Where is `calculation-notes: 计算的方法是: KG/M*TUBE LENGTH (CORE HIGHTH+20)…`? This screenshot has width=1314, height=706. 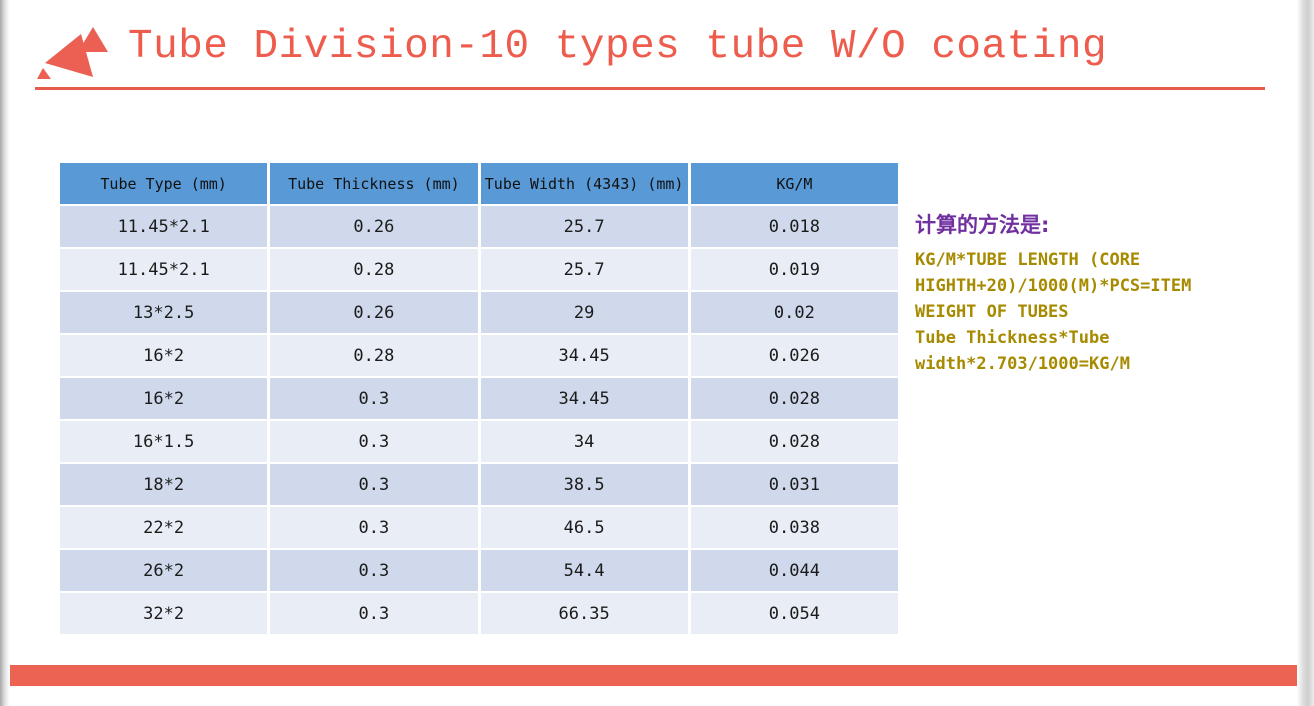 calculation-notes: 计算的方法是: KG/M*TUBE LENGTH (CORE HIGHTH+20)… is located at coordinates (1065, 293).